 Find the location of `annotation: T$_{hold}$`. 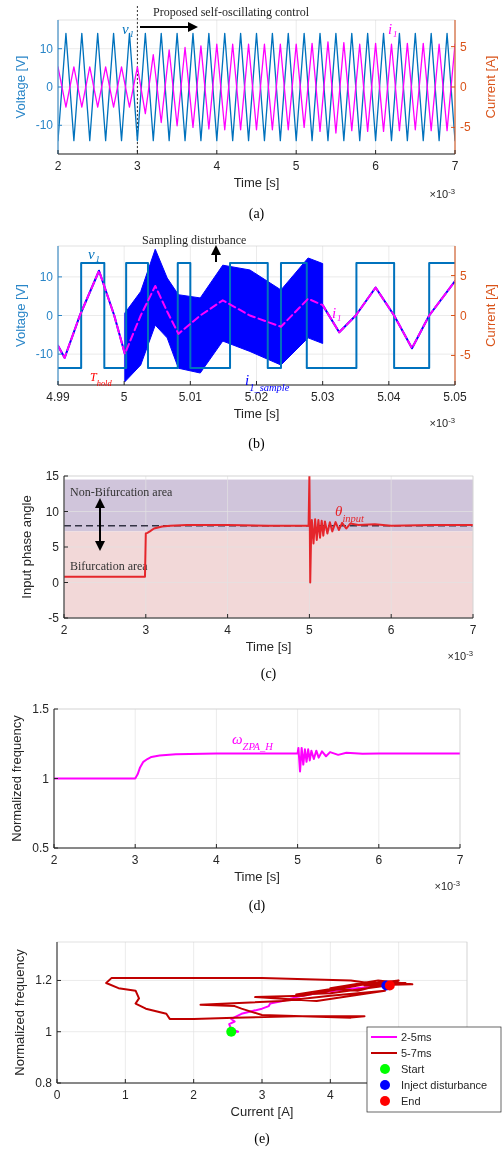

annotation: T$_{hold}$ is located at coordinates (101, 379).